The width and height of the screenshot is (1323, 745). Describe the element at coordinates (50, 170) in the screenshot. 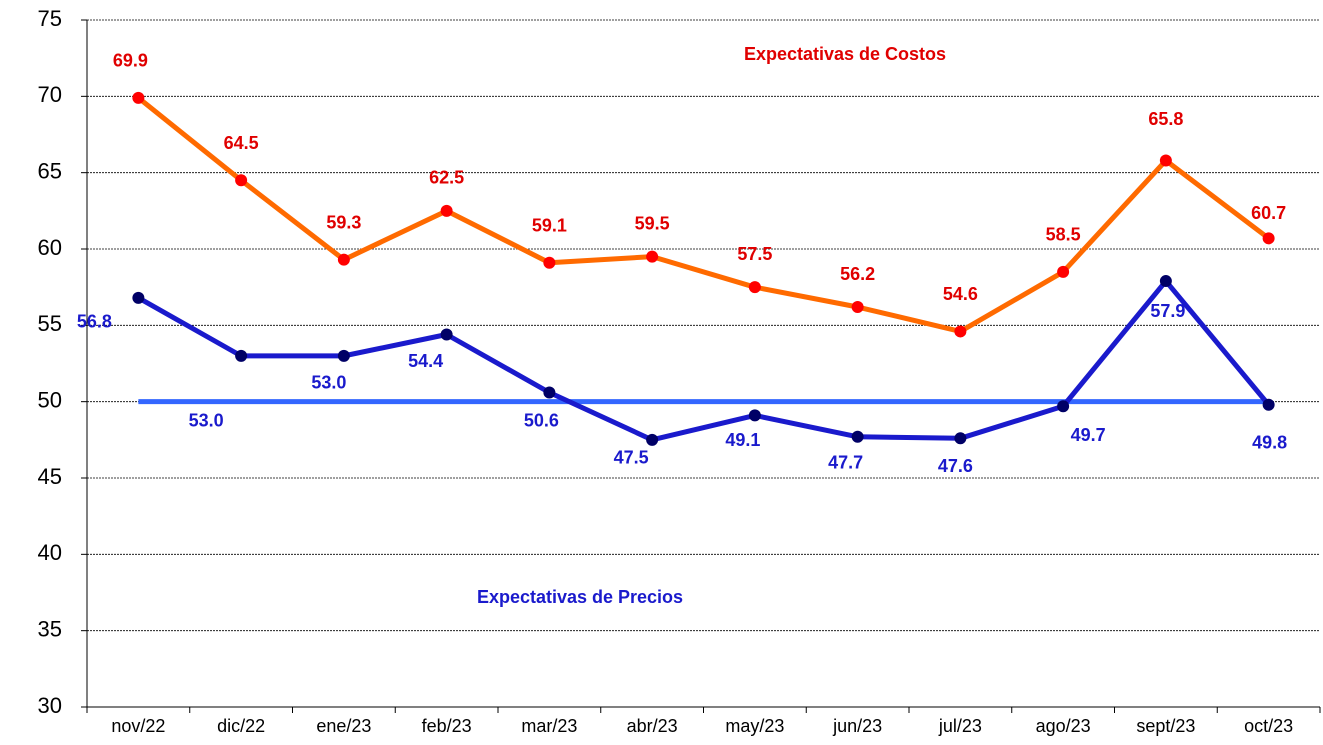

I see `y-tick-label: 65` at that location.